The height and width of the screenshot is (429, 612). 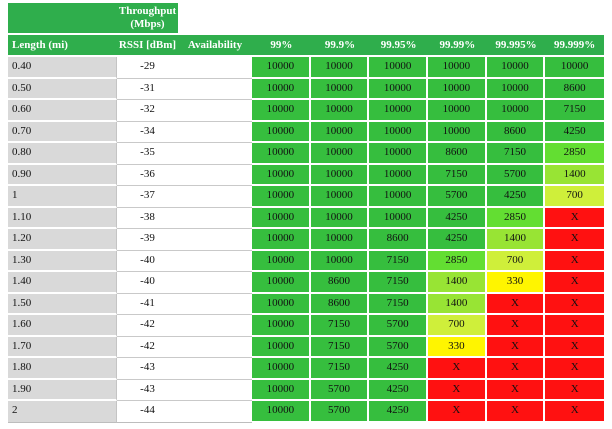 I want to click on length-cell: 1.50, so click(x=62, y=304).